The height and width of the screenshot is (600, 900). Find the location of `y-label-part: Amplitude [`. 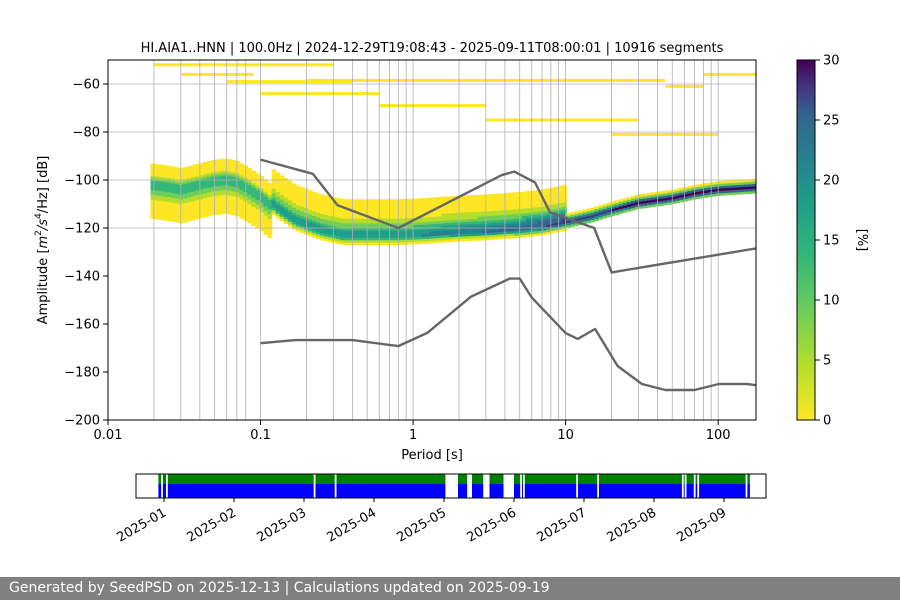

y-label-part: Amplitude [ is located at coordinates (43, 286).